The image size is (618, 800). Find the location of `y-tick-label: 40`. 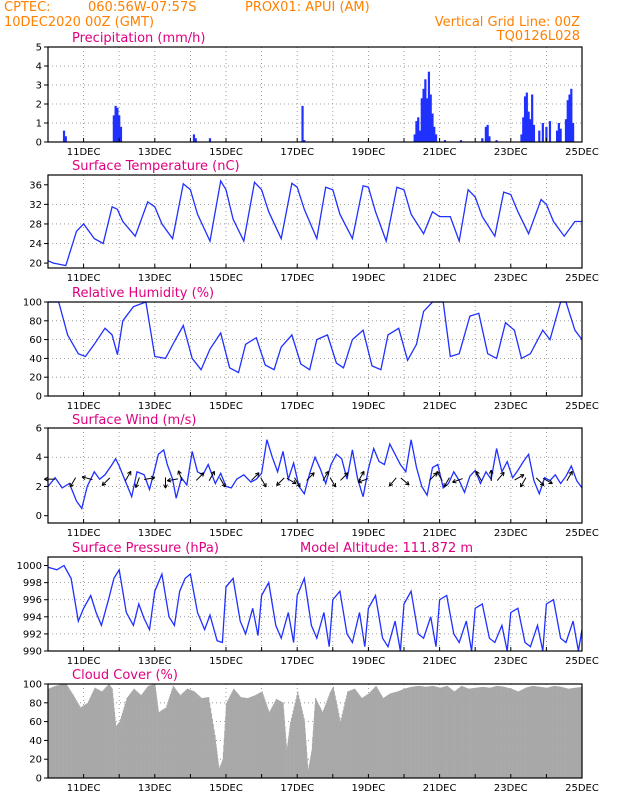

y-tick-label: 40 is located at coordinates (35, 359).